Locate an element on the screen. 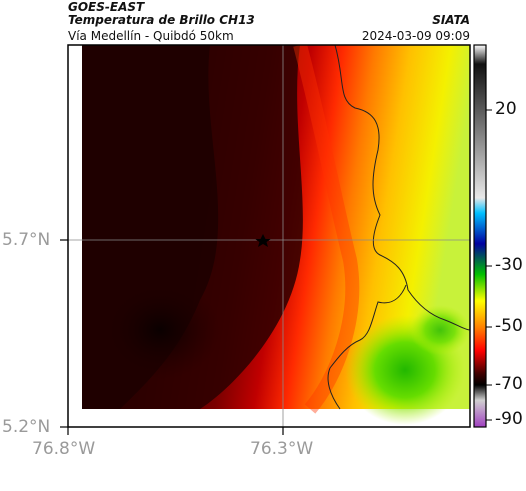 Image resolution: width=526 pixels, height=491 pixels. satellite-name: GOES-EAST is located at coordinates (106, 7).